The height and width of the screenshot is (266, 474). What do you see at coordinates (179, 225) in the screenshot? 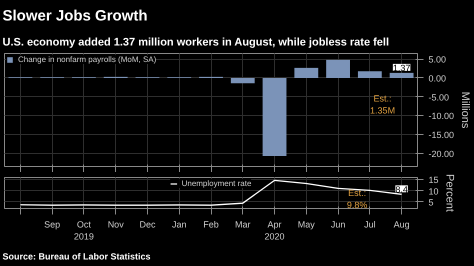
I see `x-tick-label: Jan` at bounding box center [179, 225].